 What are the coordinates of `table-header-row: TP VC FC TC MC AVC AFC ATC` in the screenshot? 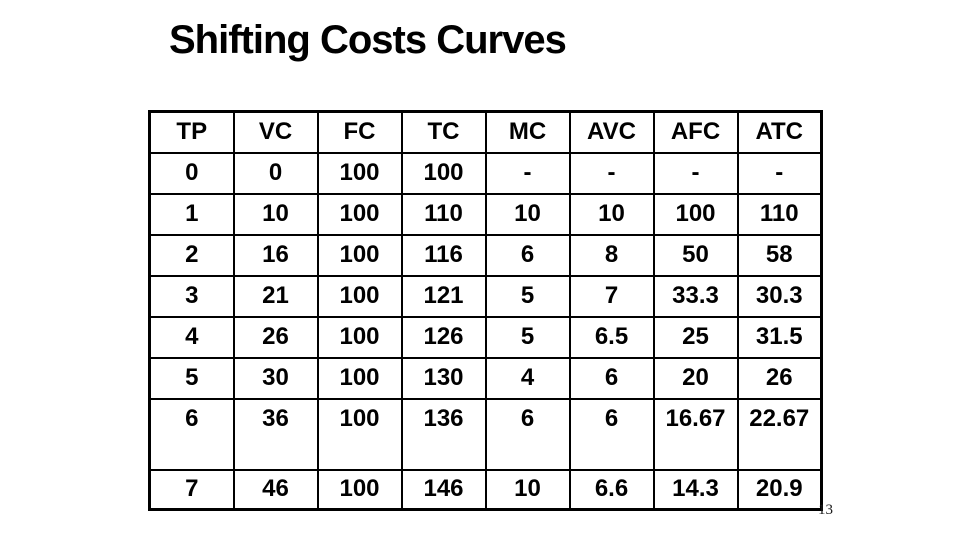 It's located at (485, 132).